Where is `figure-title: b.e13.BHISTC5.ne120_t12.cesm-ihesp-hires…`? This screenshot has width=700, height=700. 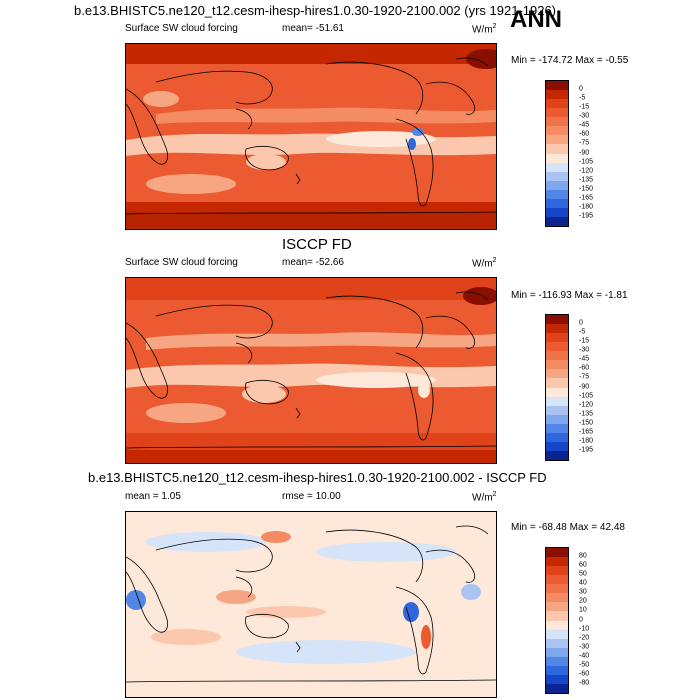 figure-title: b.e13.BHISTC5.ne120_t12.cesm-ihesp-hires… is located at coordinates (315, 10).